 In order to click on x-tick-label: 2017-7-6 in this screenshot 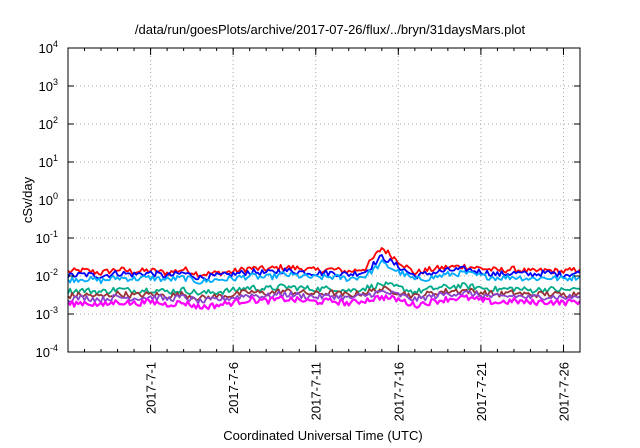, I will do `click(233, 388)`.